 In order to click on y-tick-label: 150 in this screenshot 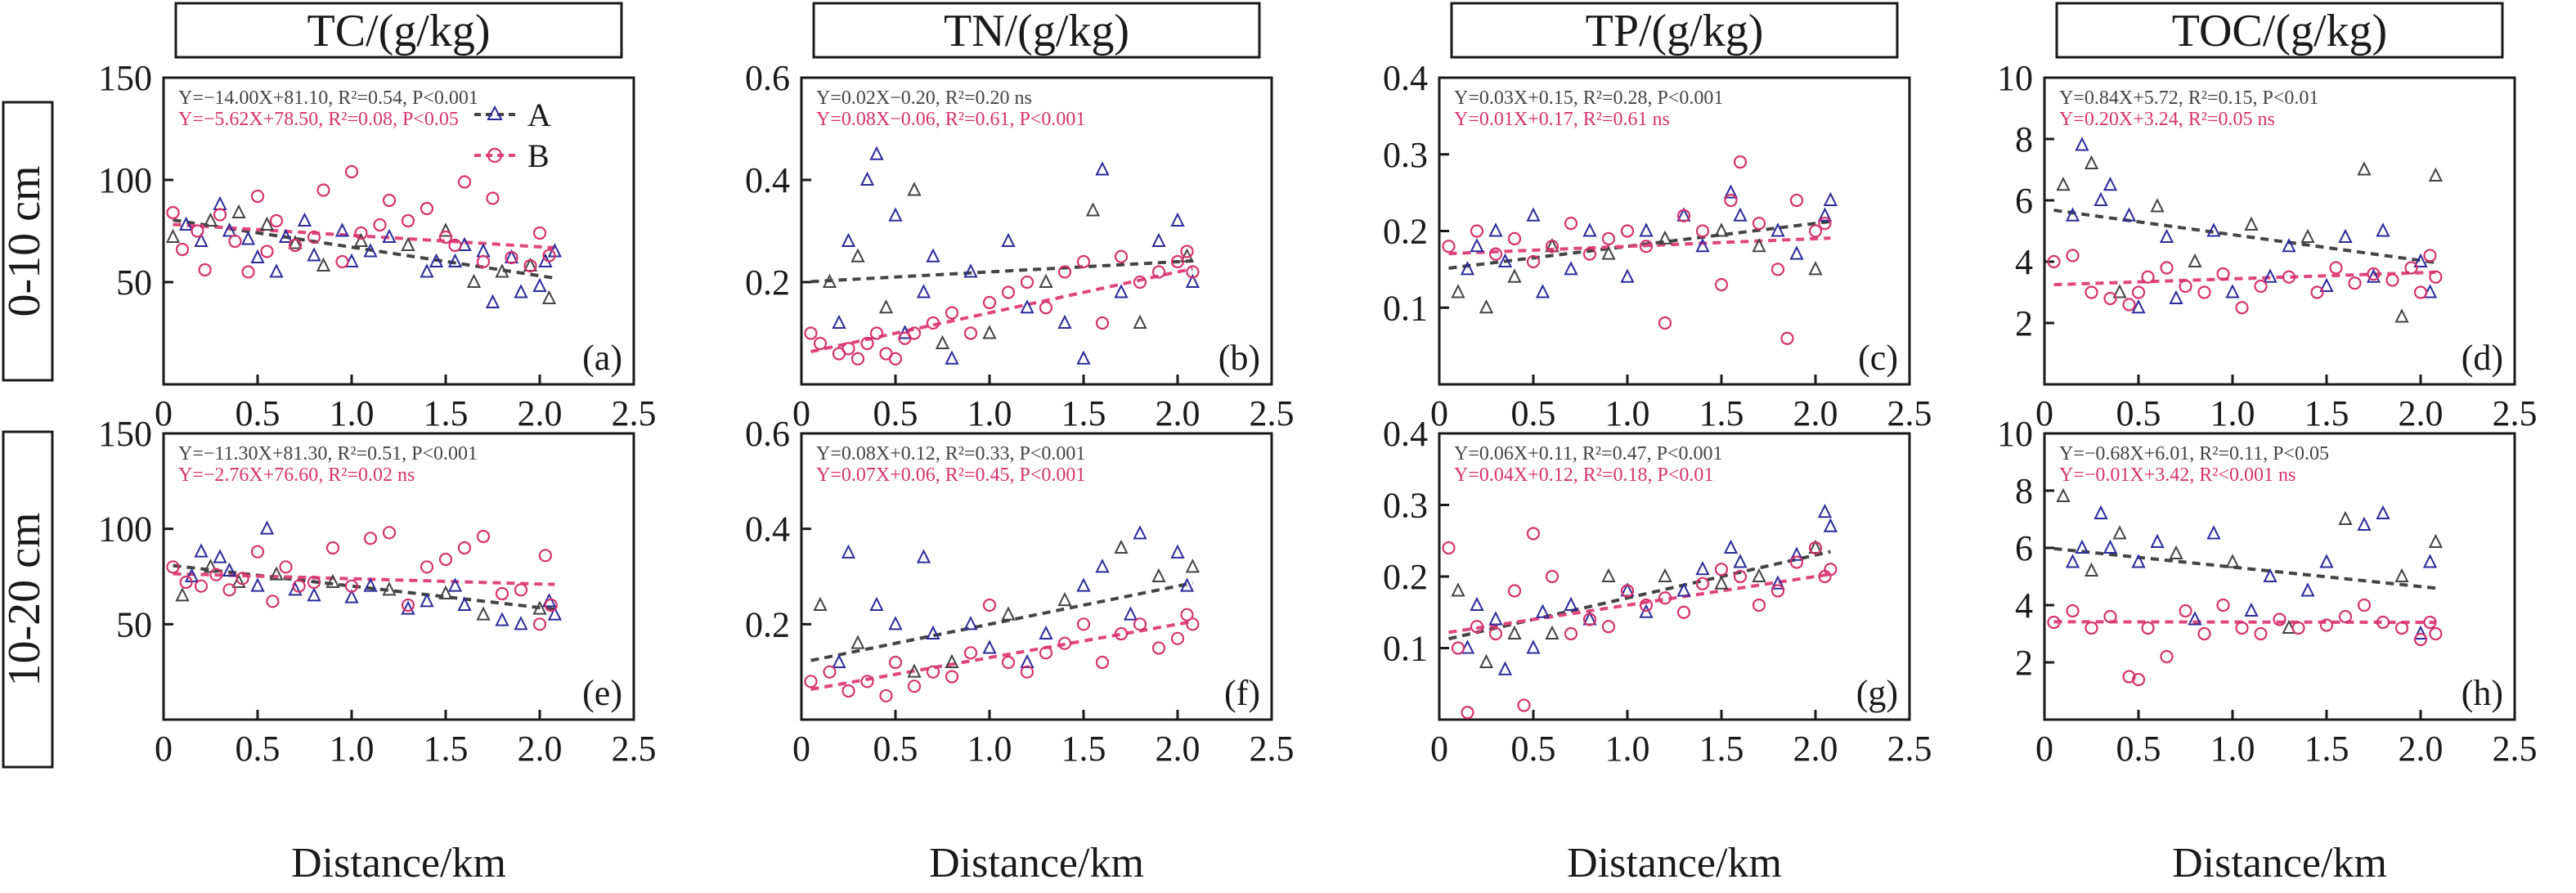, I will do `click(125, 78)`.